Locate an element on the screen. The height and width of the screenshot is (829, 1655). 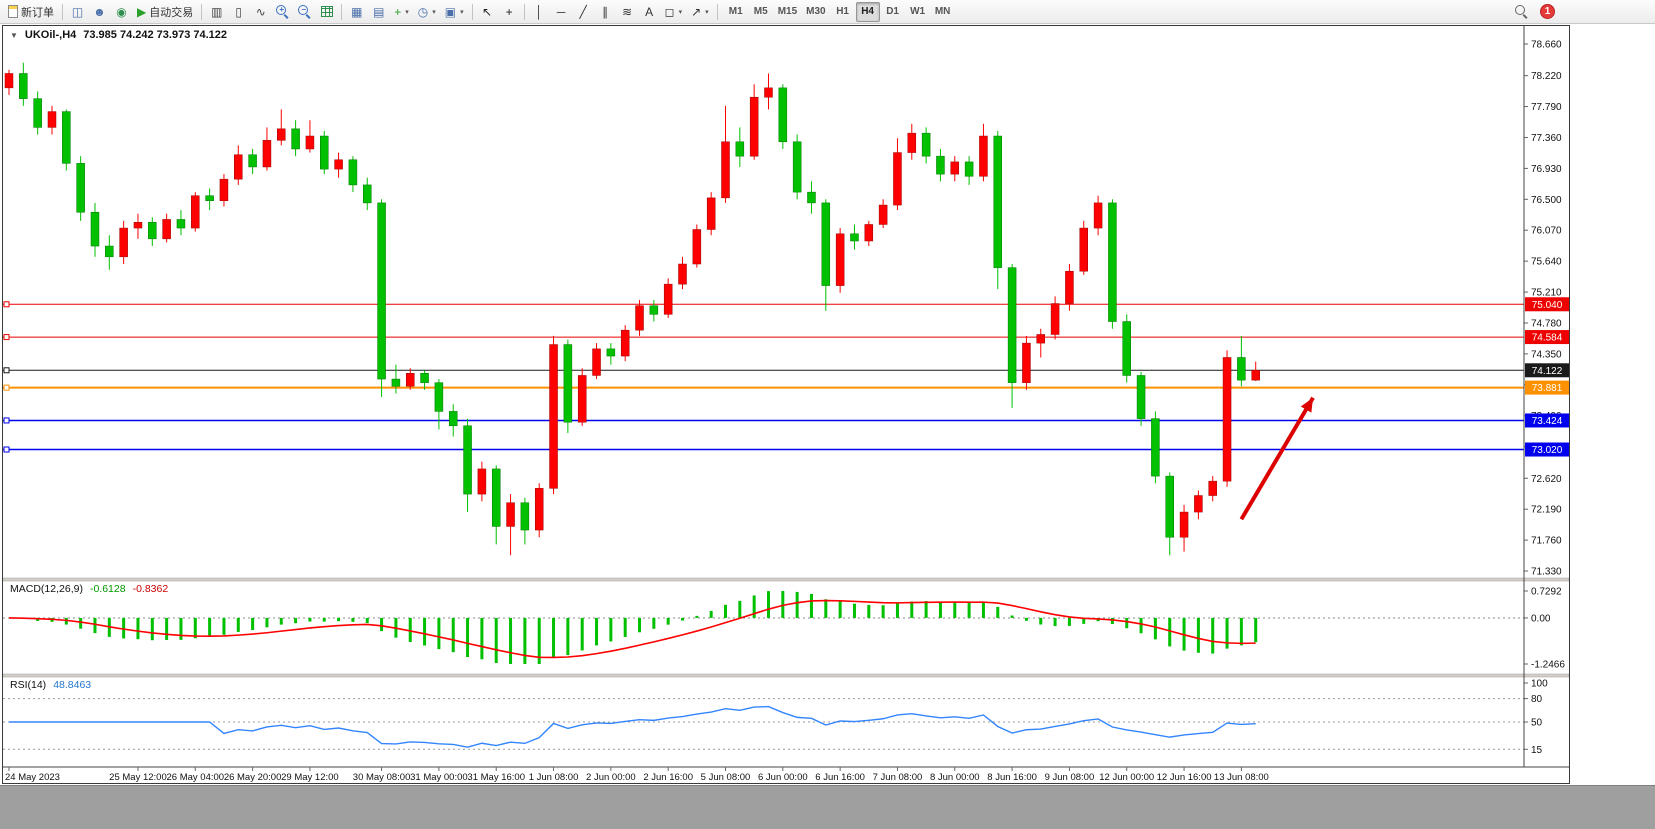
price-axis-label: 74.350 is located at coordinates (1546, 354).